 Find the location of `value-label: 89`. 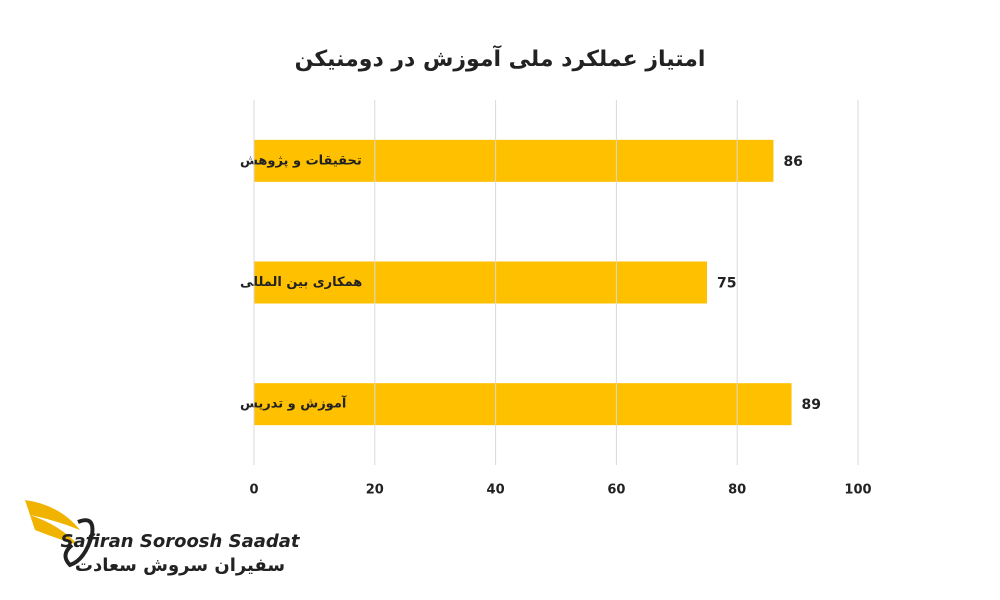

value-label: 89 is located at coordinates (811, 405).